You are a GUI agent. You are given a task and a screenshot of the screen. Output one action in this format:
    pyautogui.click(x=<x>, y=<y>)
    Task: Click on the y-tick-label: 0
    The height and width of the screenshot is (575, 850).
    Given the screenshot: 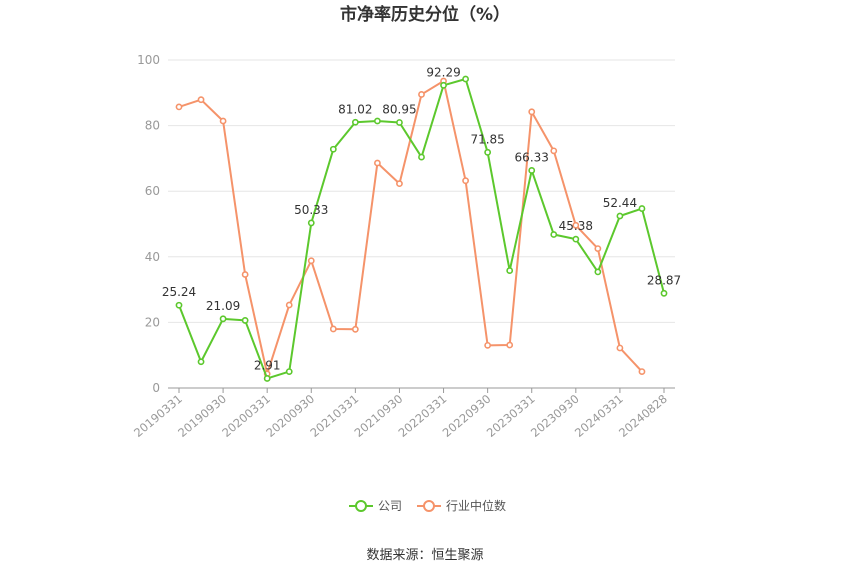 What is the action you would take?
    pyautogui.click(x=156, y=388)
    